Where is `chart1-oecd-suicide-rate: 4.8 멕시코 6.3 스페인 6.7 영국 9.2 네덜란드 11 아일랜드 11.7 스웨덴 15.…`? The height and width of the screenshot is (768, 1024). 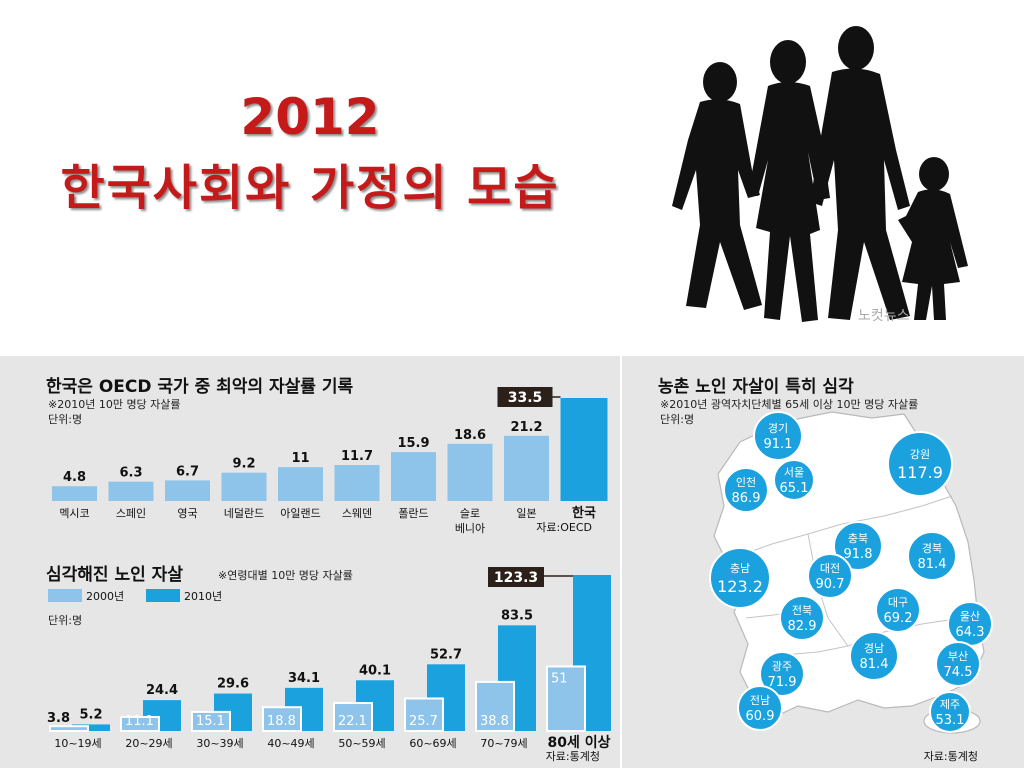
chart1-oecd-suicide-rate: 4.8 멕시코 6.3 스페인 6.7 영국 9.2 네덜란드 11 아일랜드 11.7 스웨덴 15.… is located at coordinates (330, 461).